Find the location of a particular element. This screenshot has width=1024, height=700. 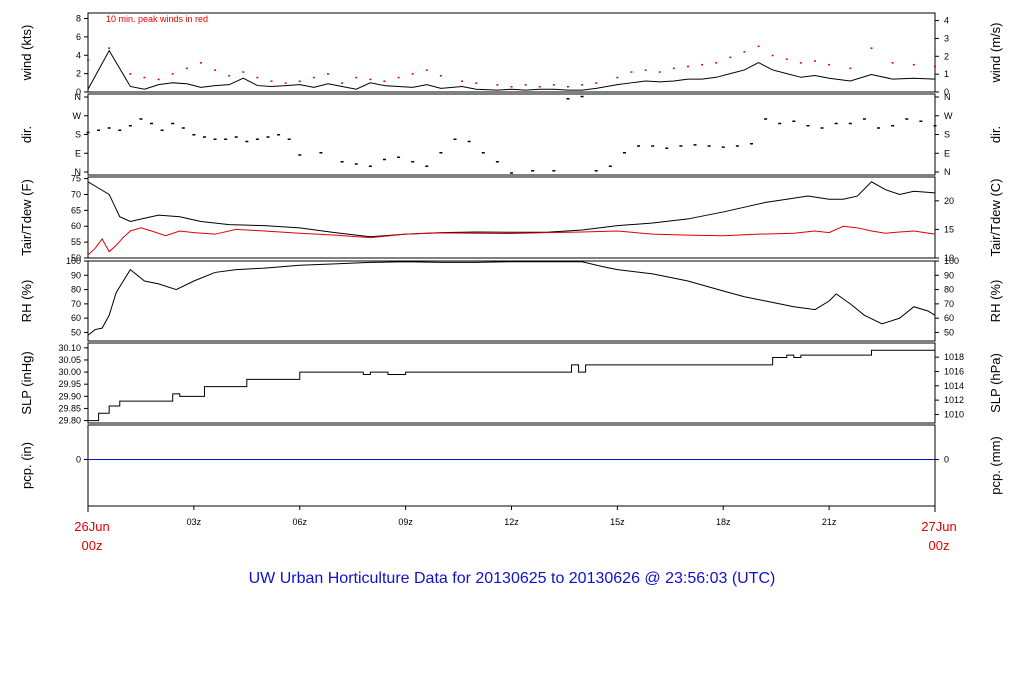

temp-left-tick-label: 75 is located at coordinates (76, 179).